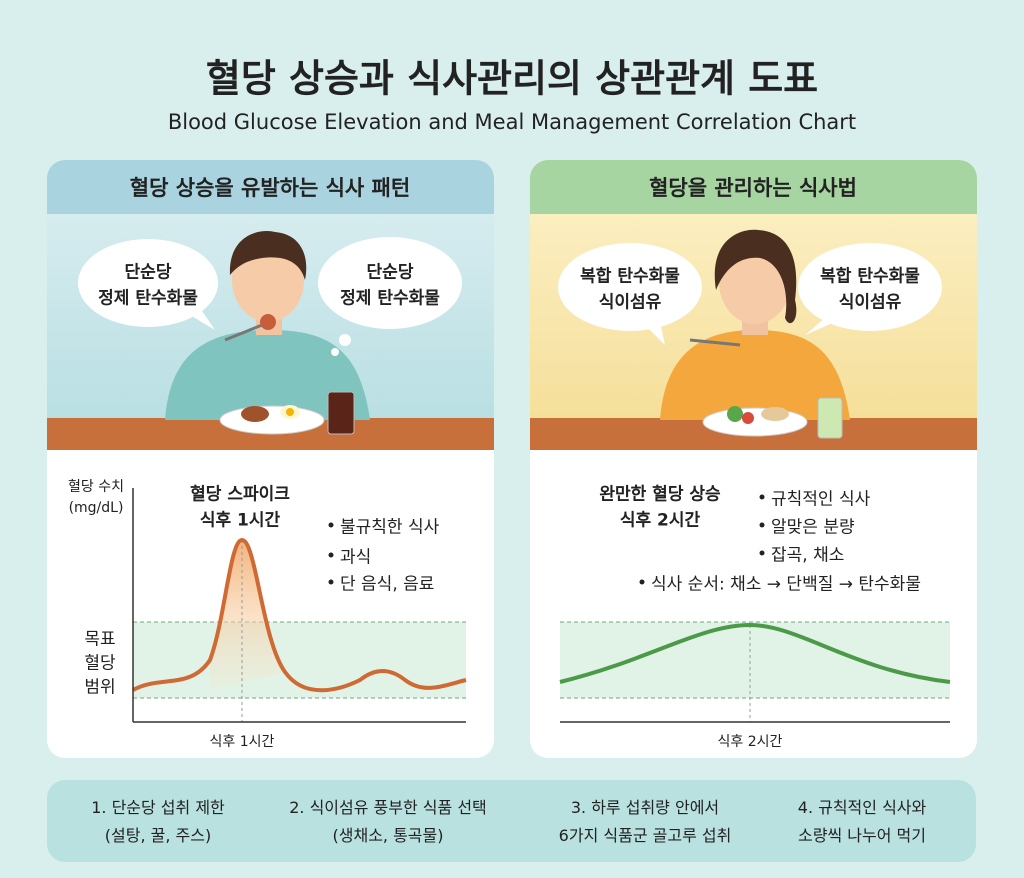 This screenshot has width=1024, height=878. I want to click on bullet: 식사 순서: 채소 → 단백질 → 탄수화물, so click(786, 584).